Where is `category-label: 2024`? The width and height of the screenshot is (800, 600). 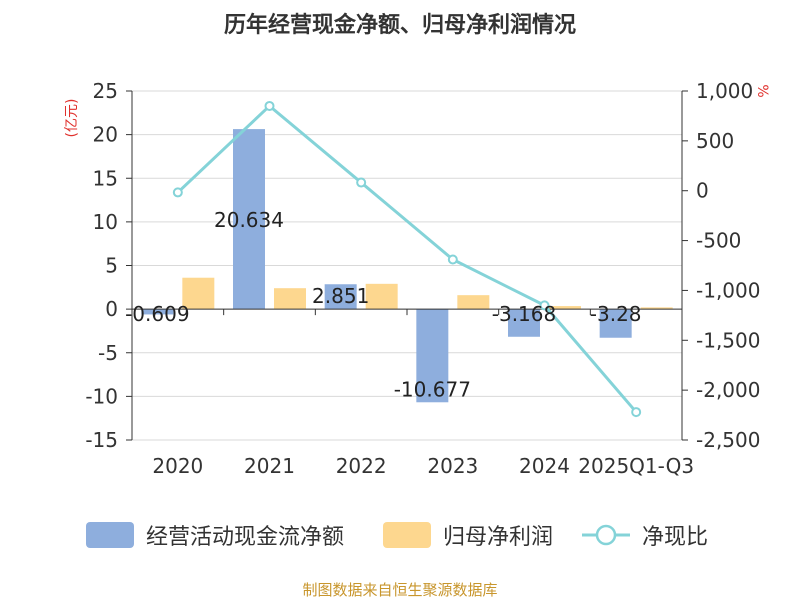
category-label: 2024 is located at coordinates (544, 466).